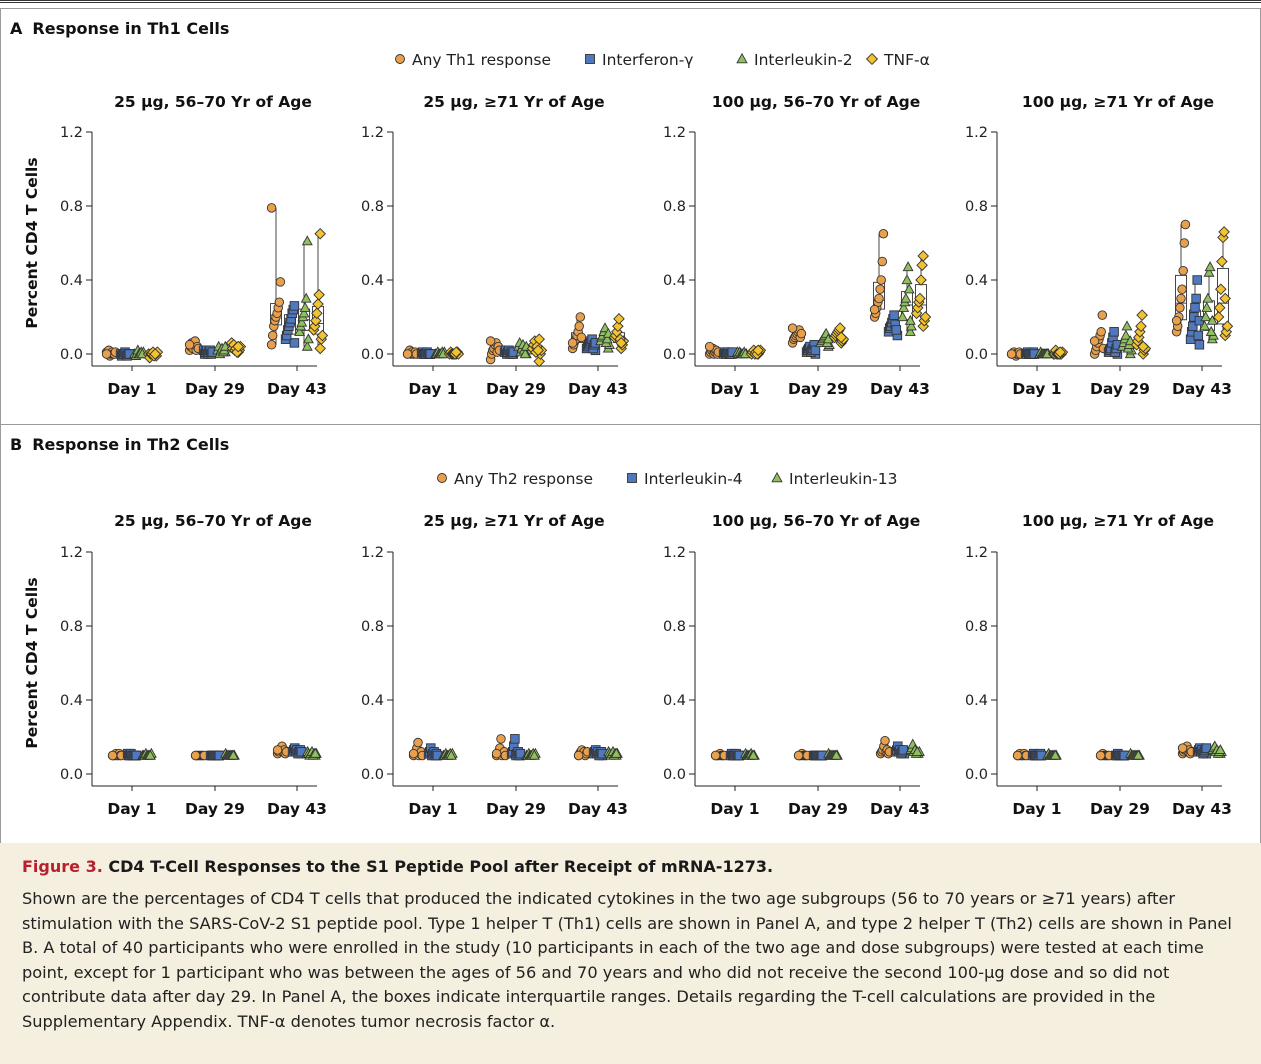 The height and width of the screenshot is (1064, 1261). I want to click on top-rule, so click(630, 1).